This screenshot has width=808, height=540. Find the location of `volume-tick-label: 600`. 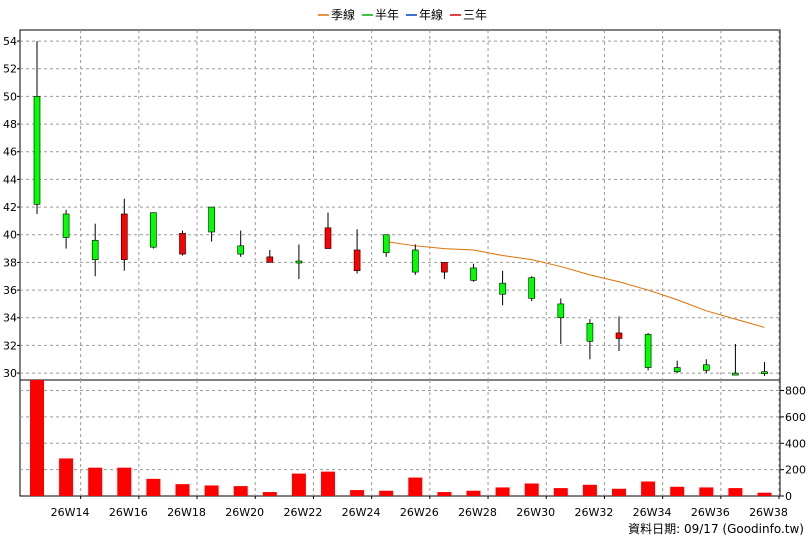

volume-tick-label: 600 is located at coordinates (795, 417).